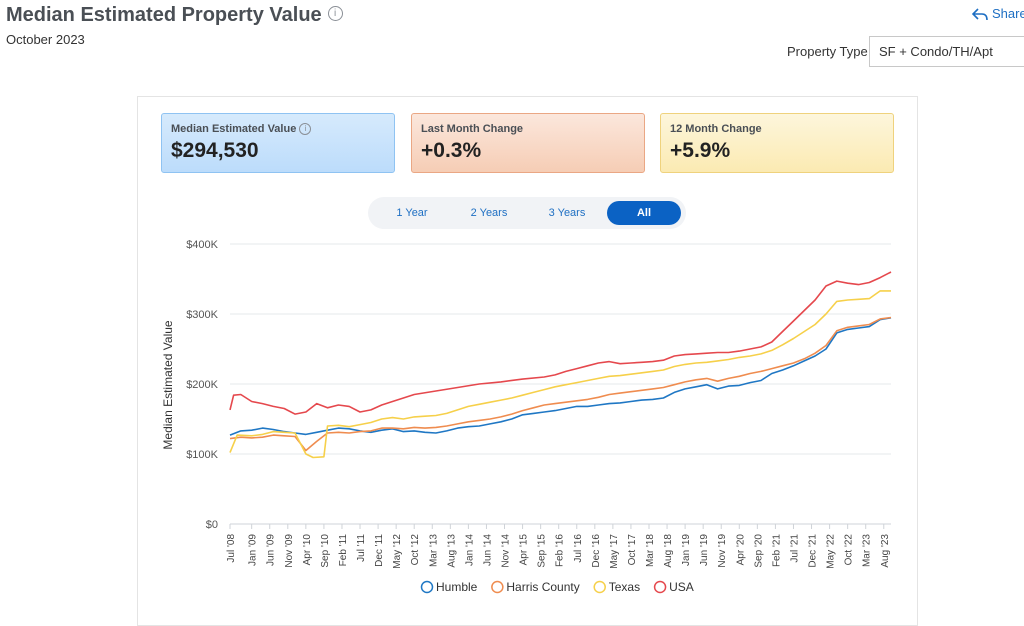 The width and height of the screenshot is (1024, 626). What do you see at coordinates (686, 550) in the screenshot?
I see `x-tick-label: Jan '19` at bounding box center [686, 550].